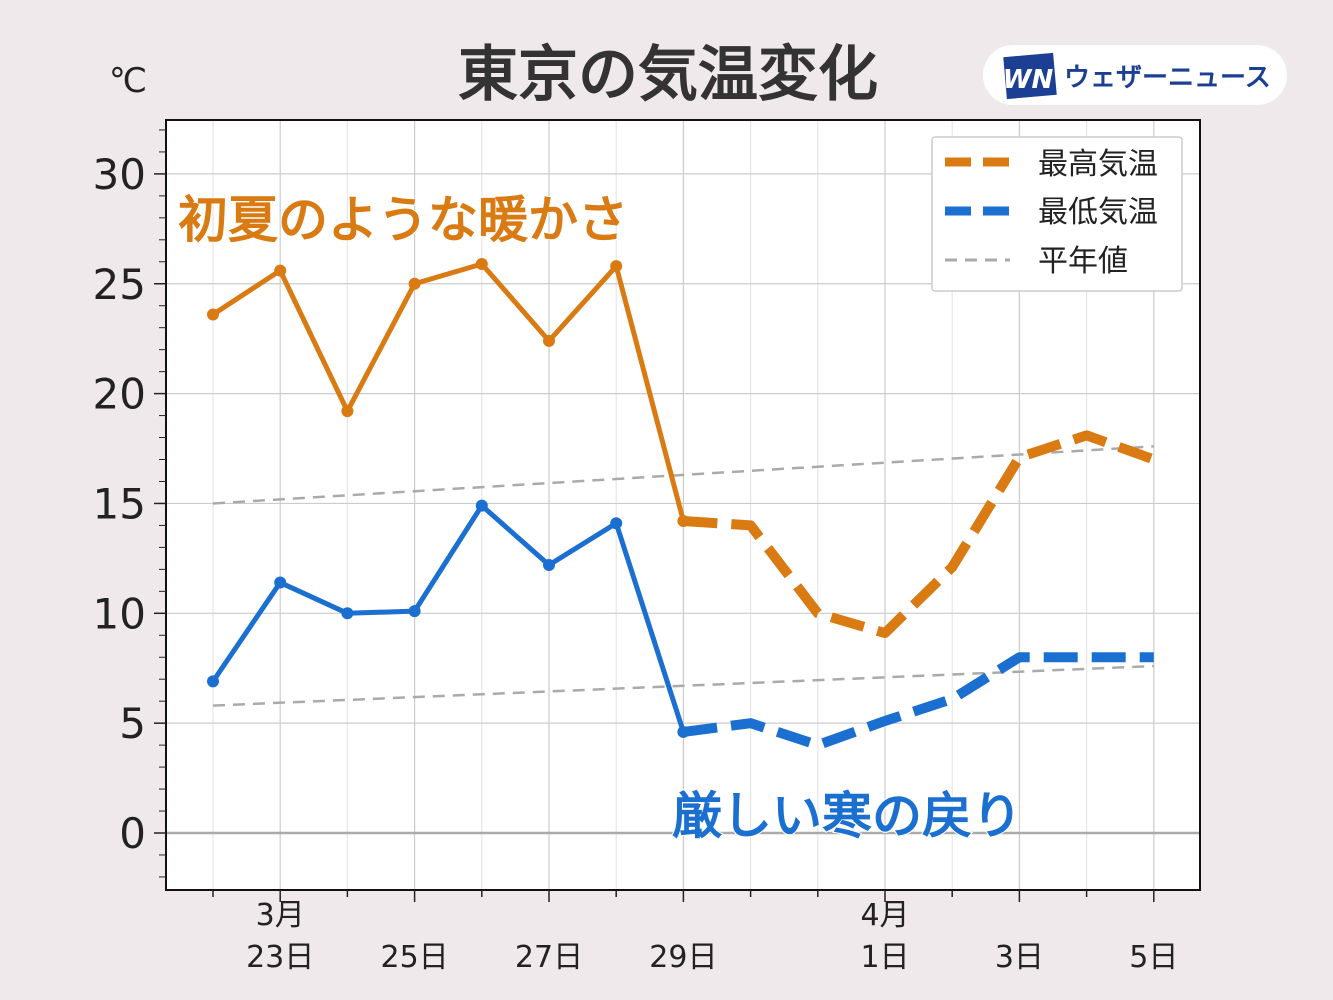 The width and height of the screenshot is (1333, 1000). I want to click on min-forecast-line, so click(918, 701).